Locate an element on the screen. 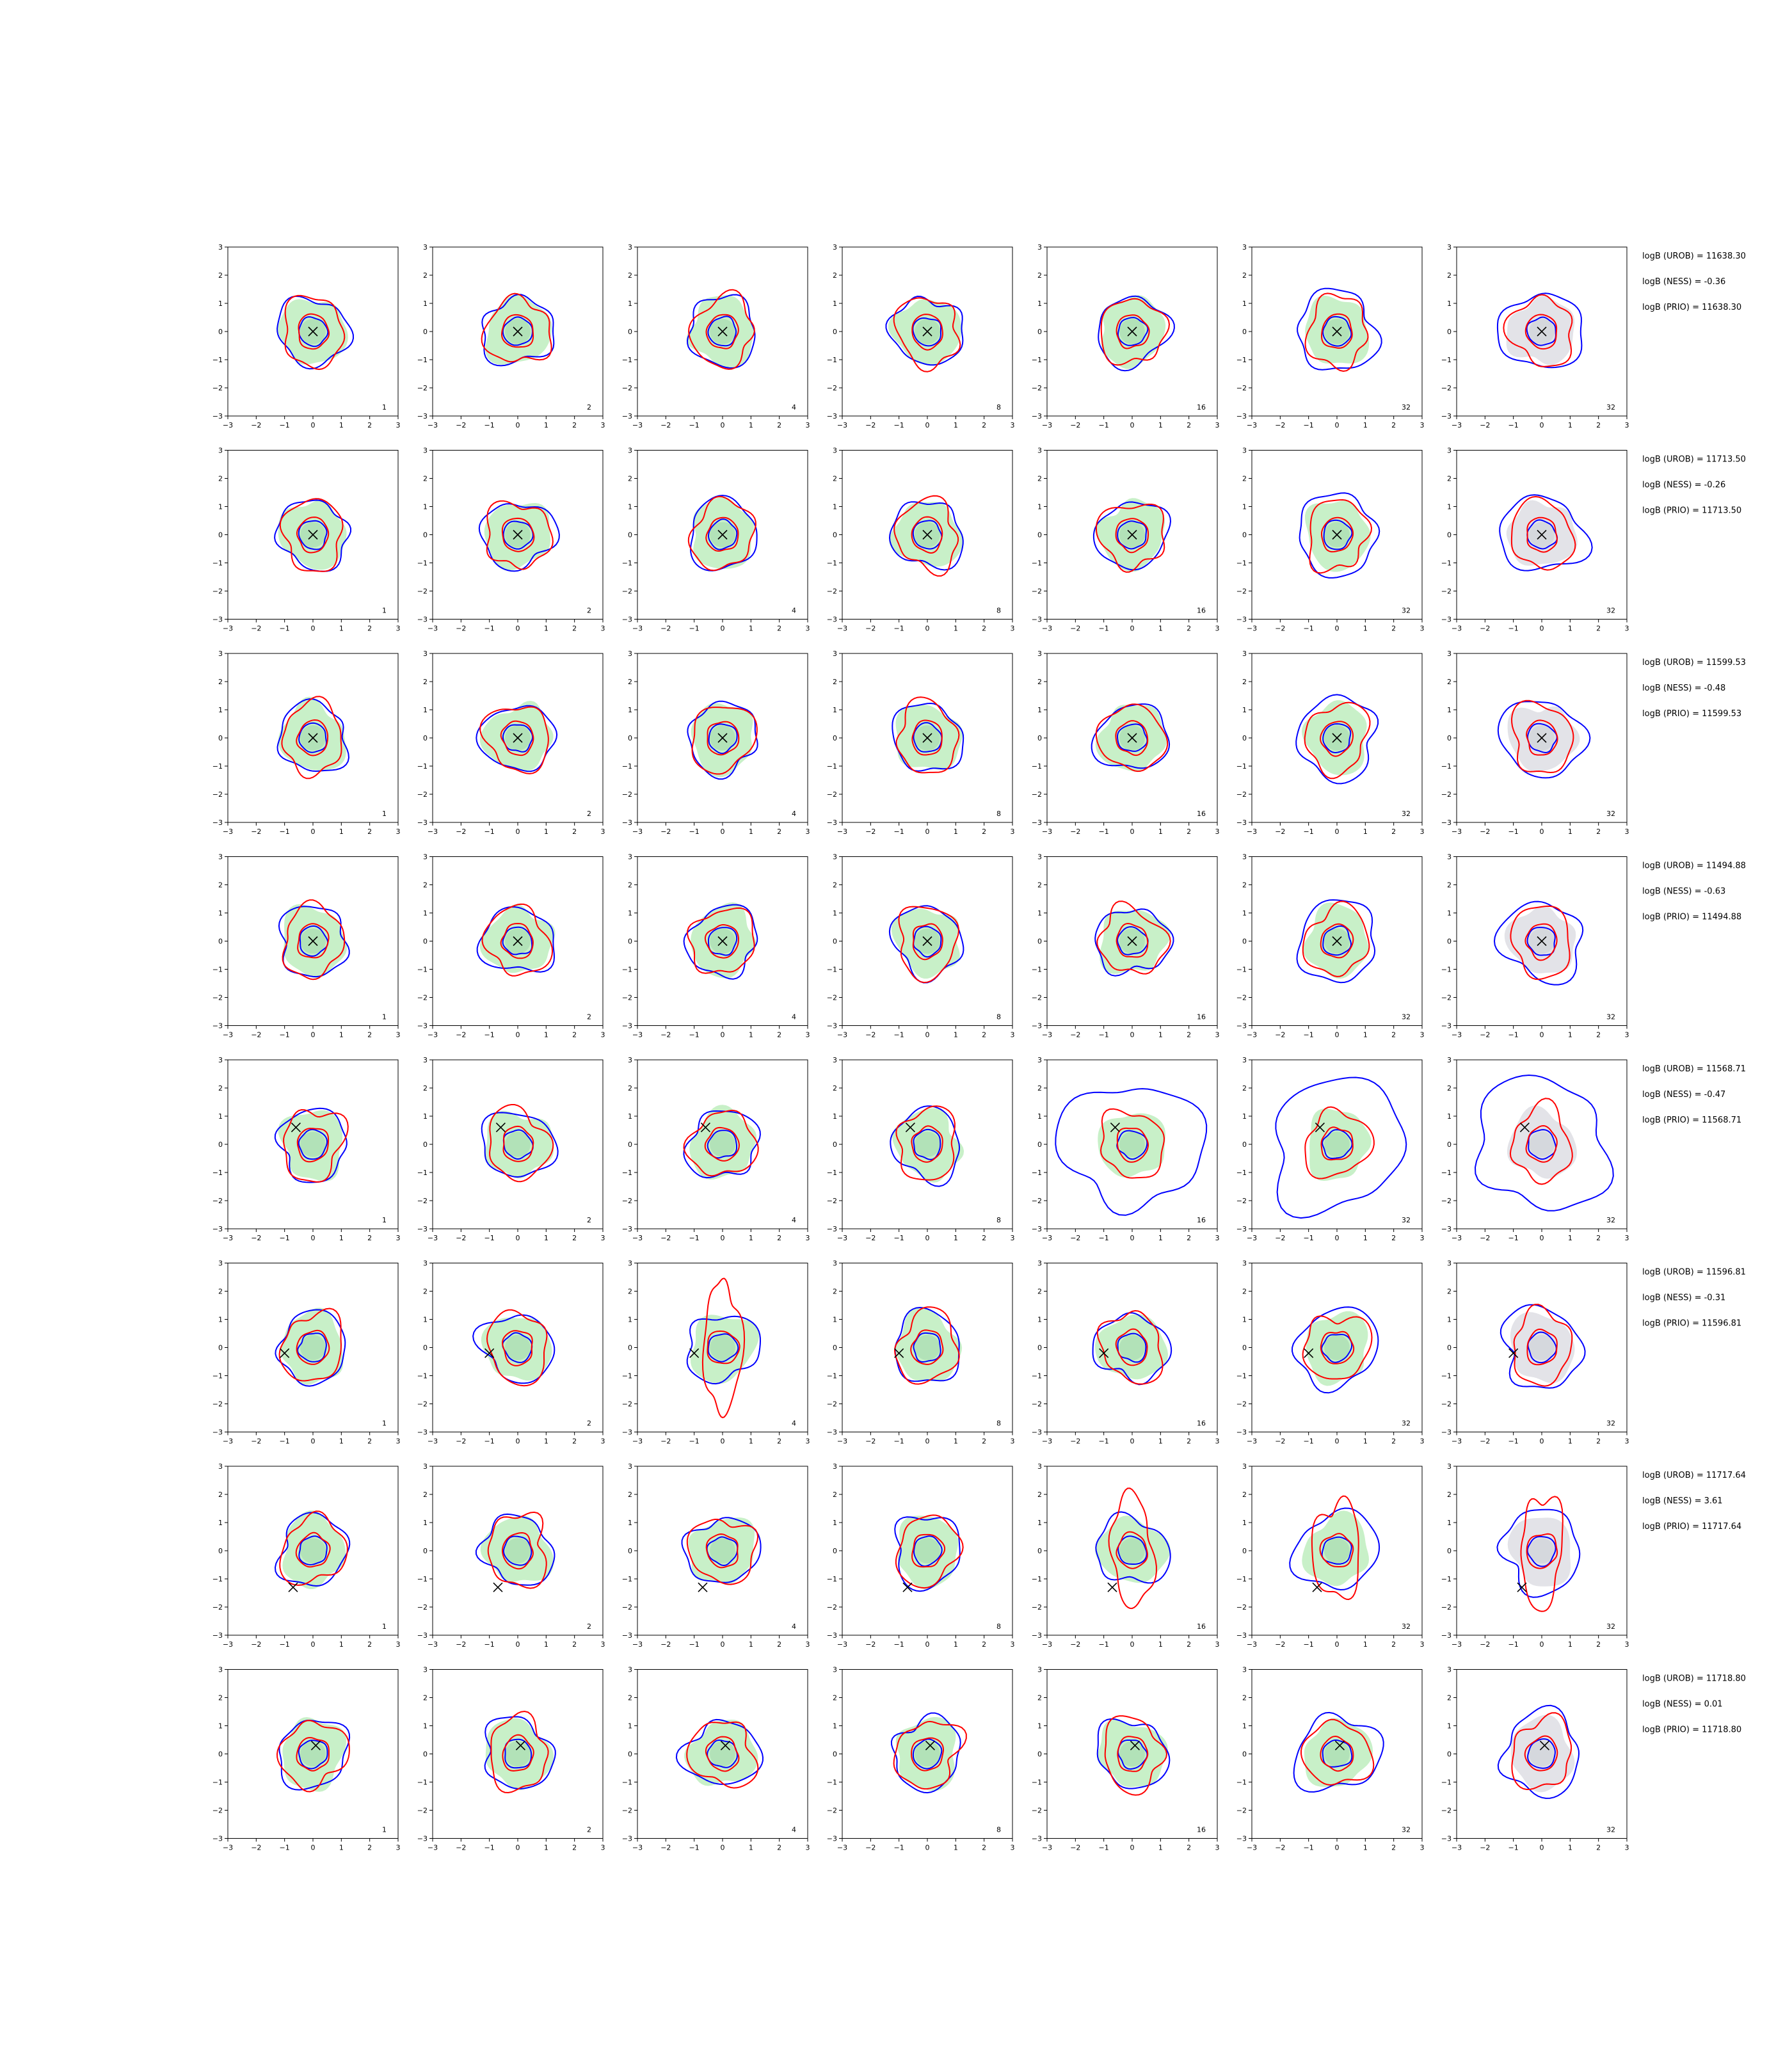  corner-label: 4 is located at coordinates (794, 611).